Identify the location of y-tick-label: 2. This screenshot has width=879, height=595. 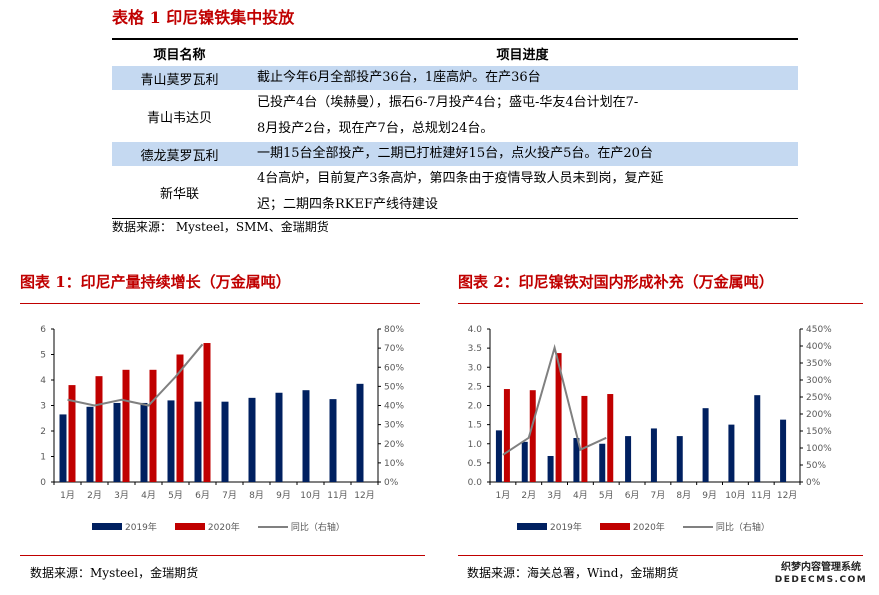
(43, 432).